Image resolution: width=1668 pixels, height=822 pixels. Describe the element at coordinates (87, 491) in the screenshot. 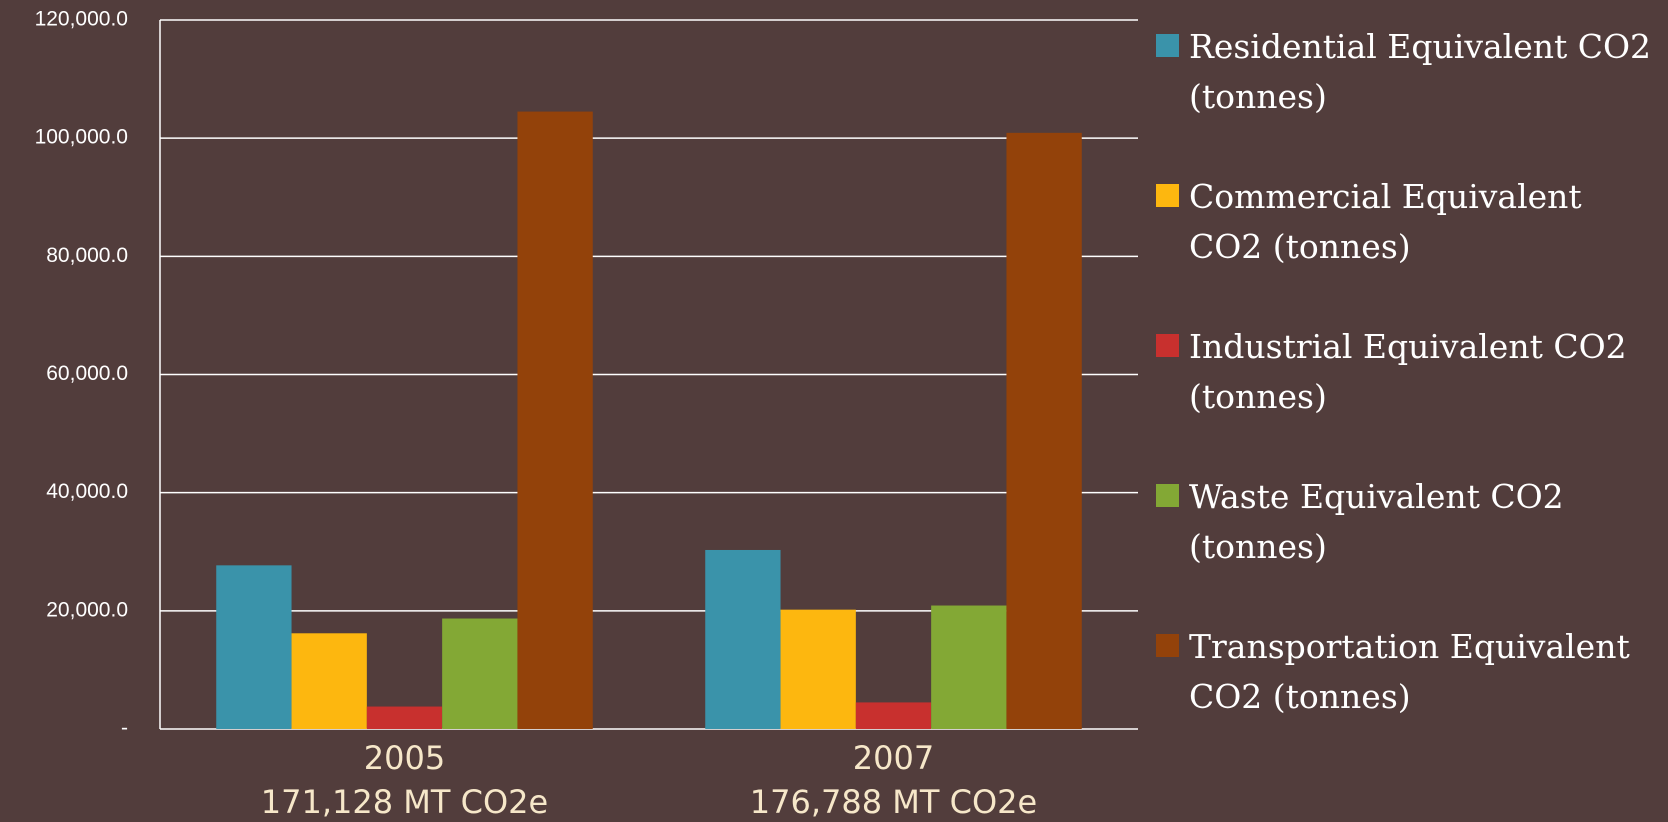

I see `y-tick-label: 40,000.0` at that location.